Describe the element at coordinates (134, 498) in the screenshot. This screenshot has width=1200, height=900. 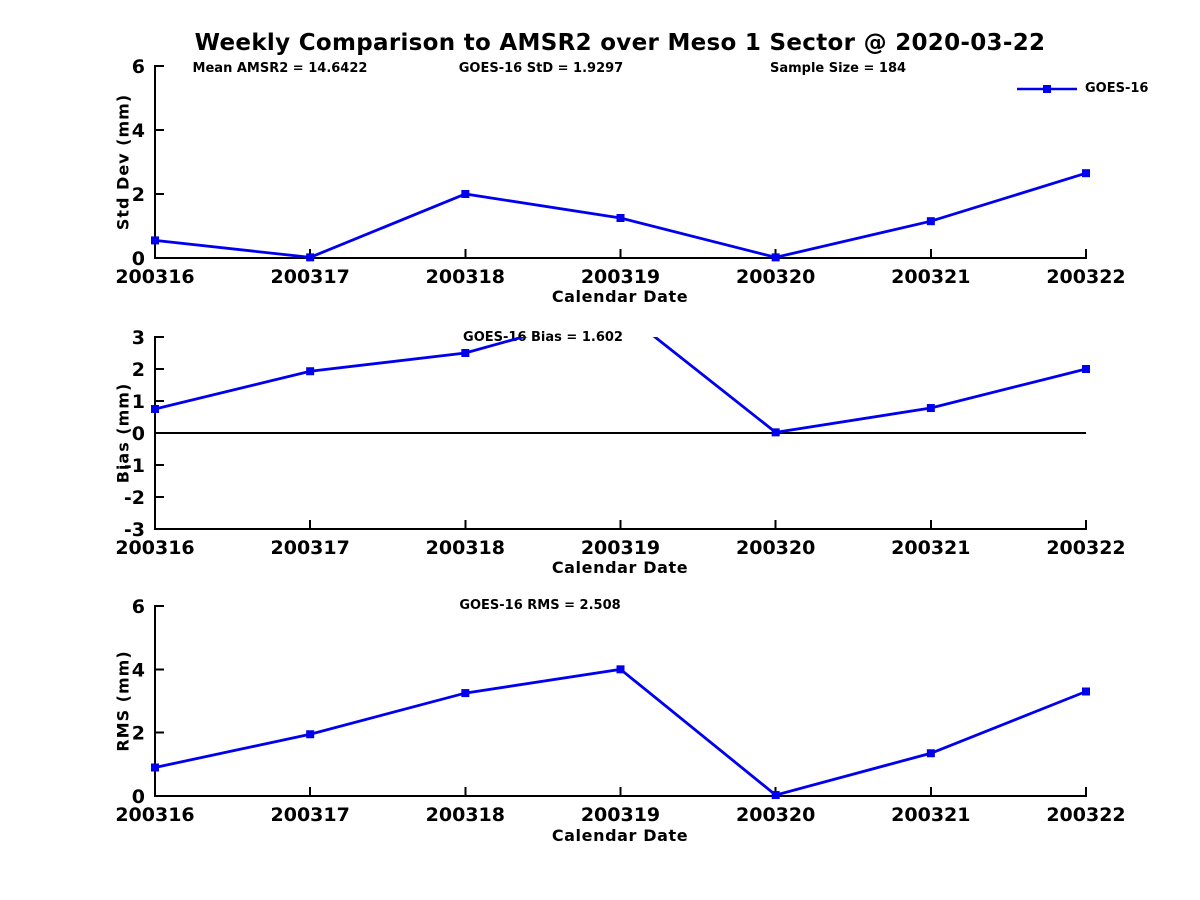
I see `y-tick-label: -2` at that location.